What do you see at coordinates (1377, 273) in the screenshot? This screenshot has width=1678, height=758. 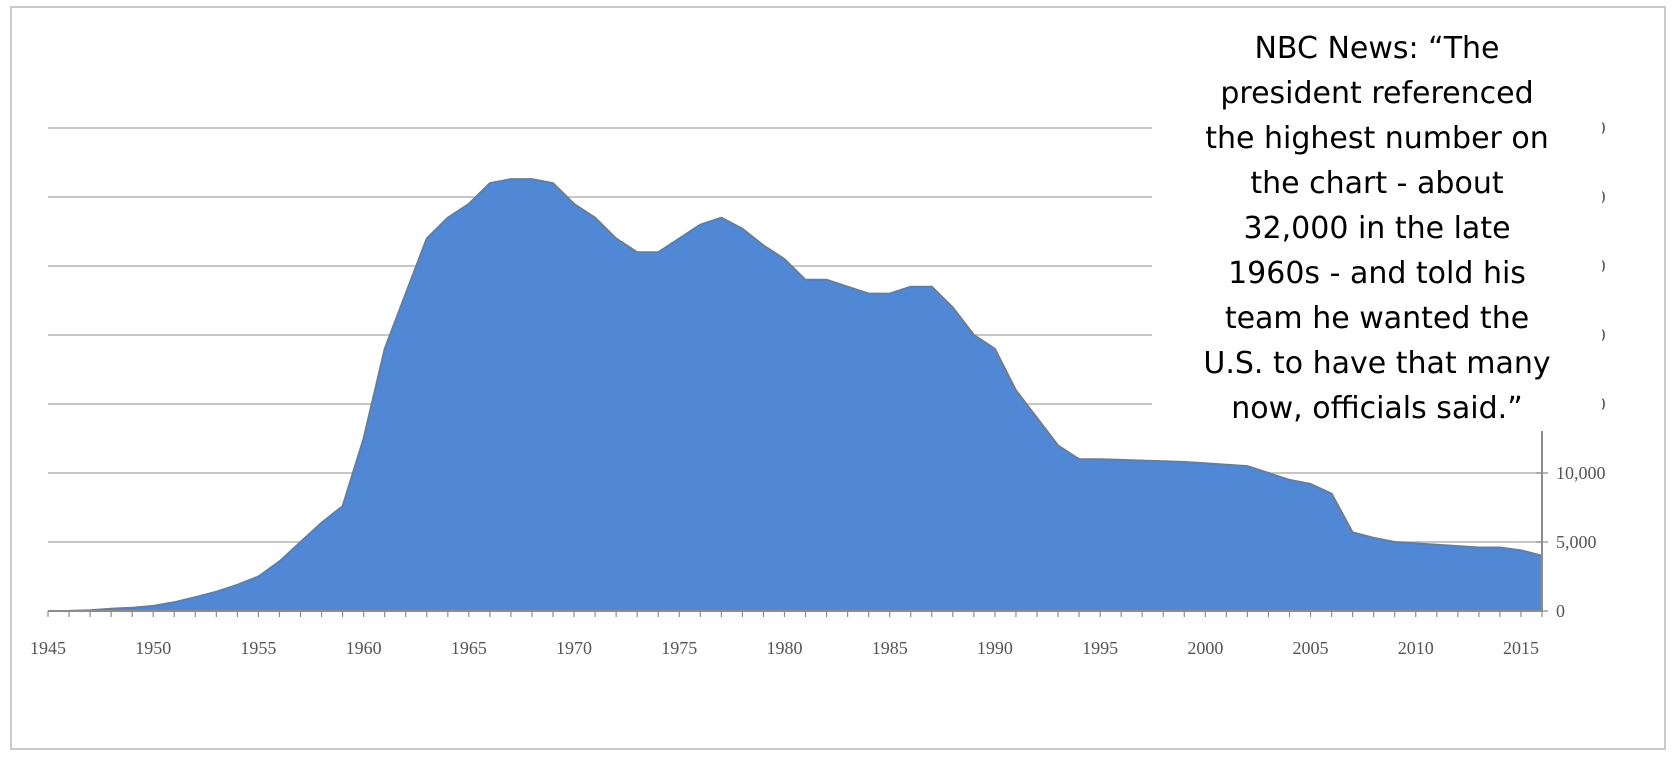 I see `quote-line: 1960s - and told his` at bounding box center [1377, 273].